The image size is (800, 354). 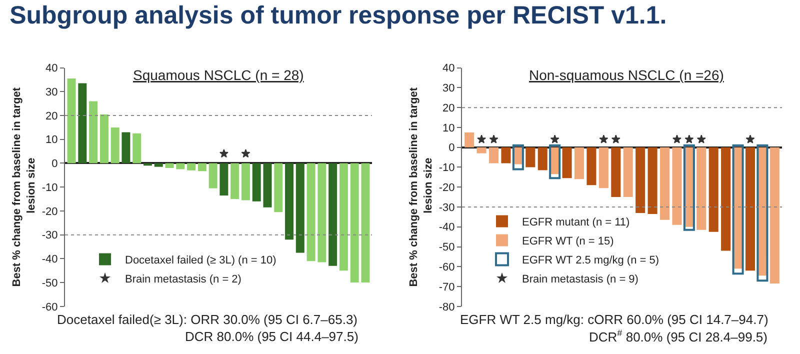 I want to click on chart-subtitle: Squamous NSCLC (n = 28), so click(x=218, y=75).